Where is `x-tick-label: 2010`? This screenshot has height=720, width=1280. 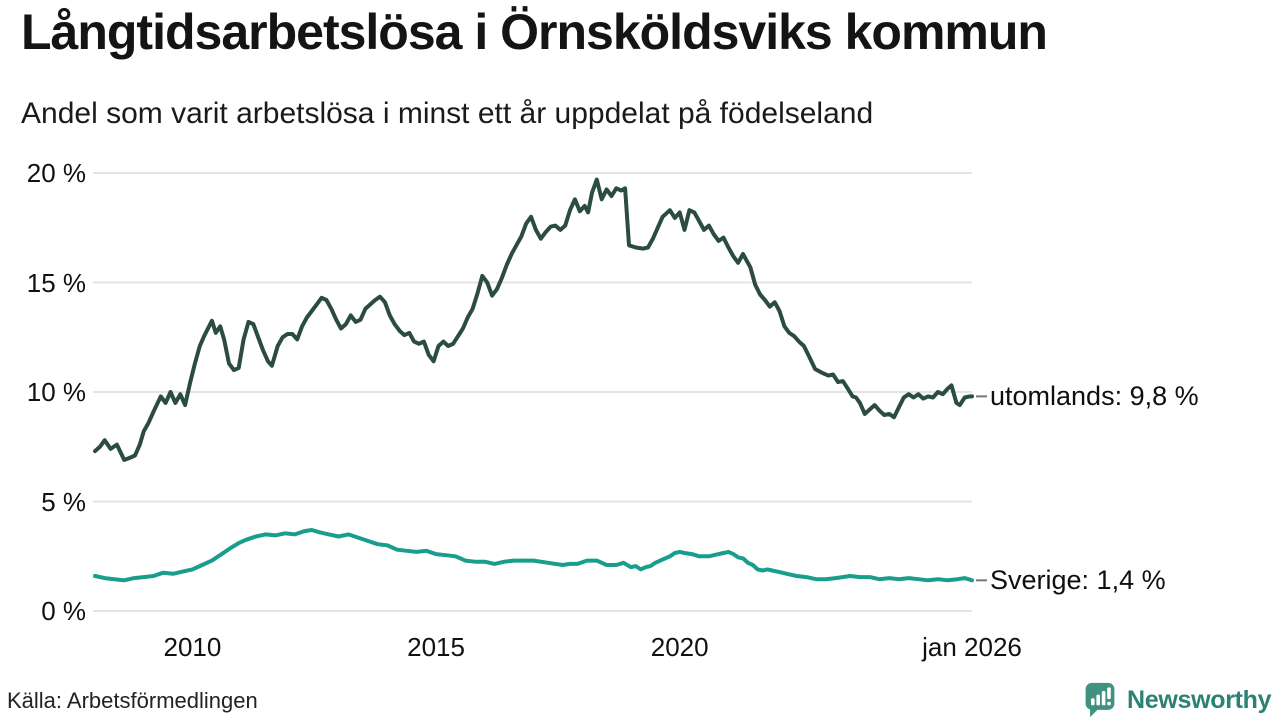 x-tick-label: 2010 is located at coordinates (192, 647).